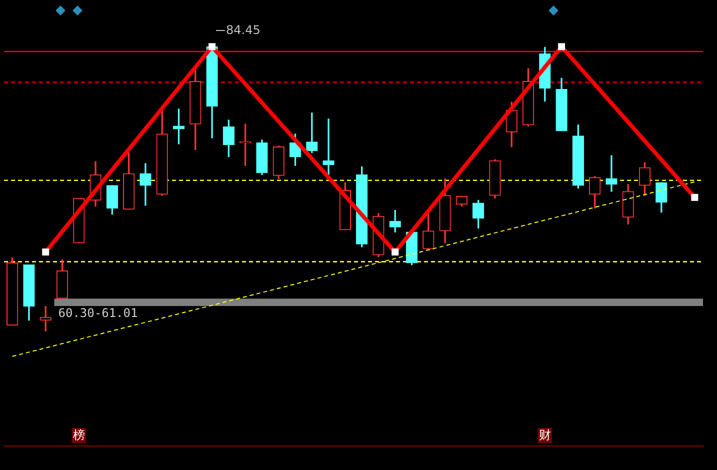 Image resolution: width=717 pixels, height=470 pixels. I want to click on band-label: 60.30-61.01, so click(98, 313).